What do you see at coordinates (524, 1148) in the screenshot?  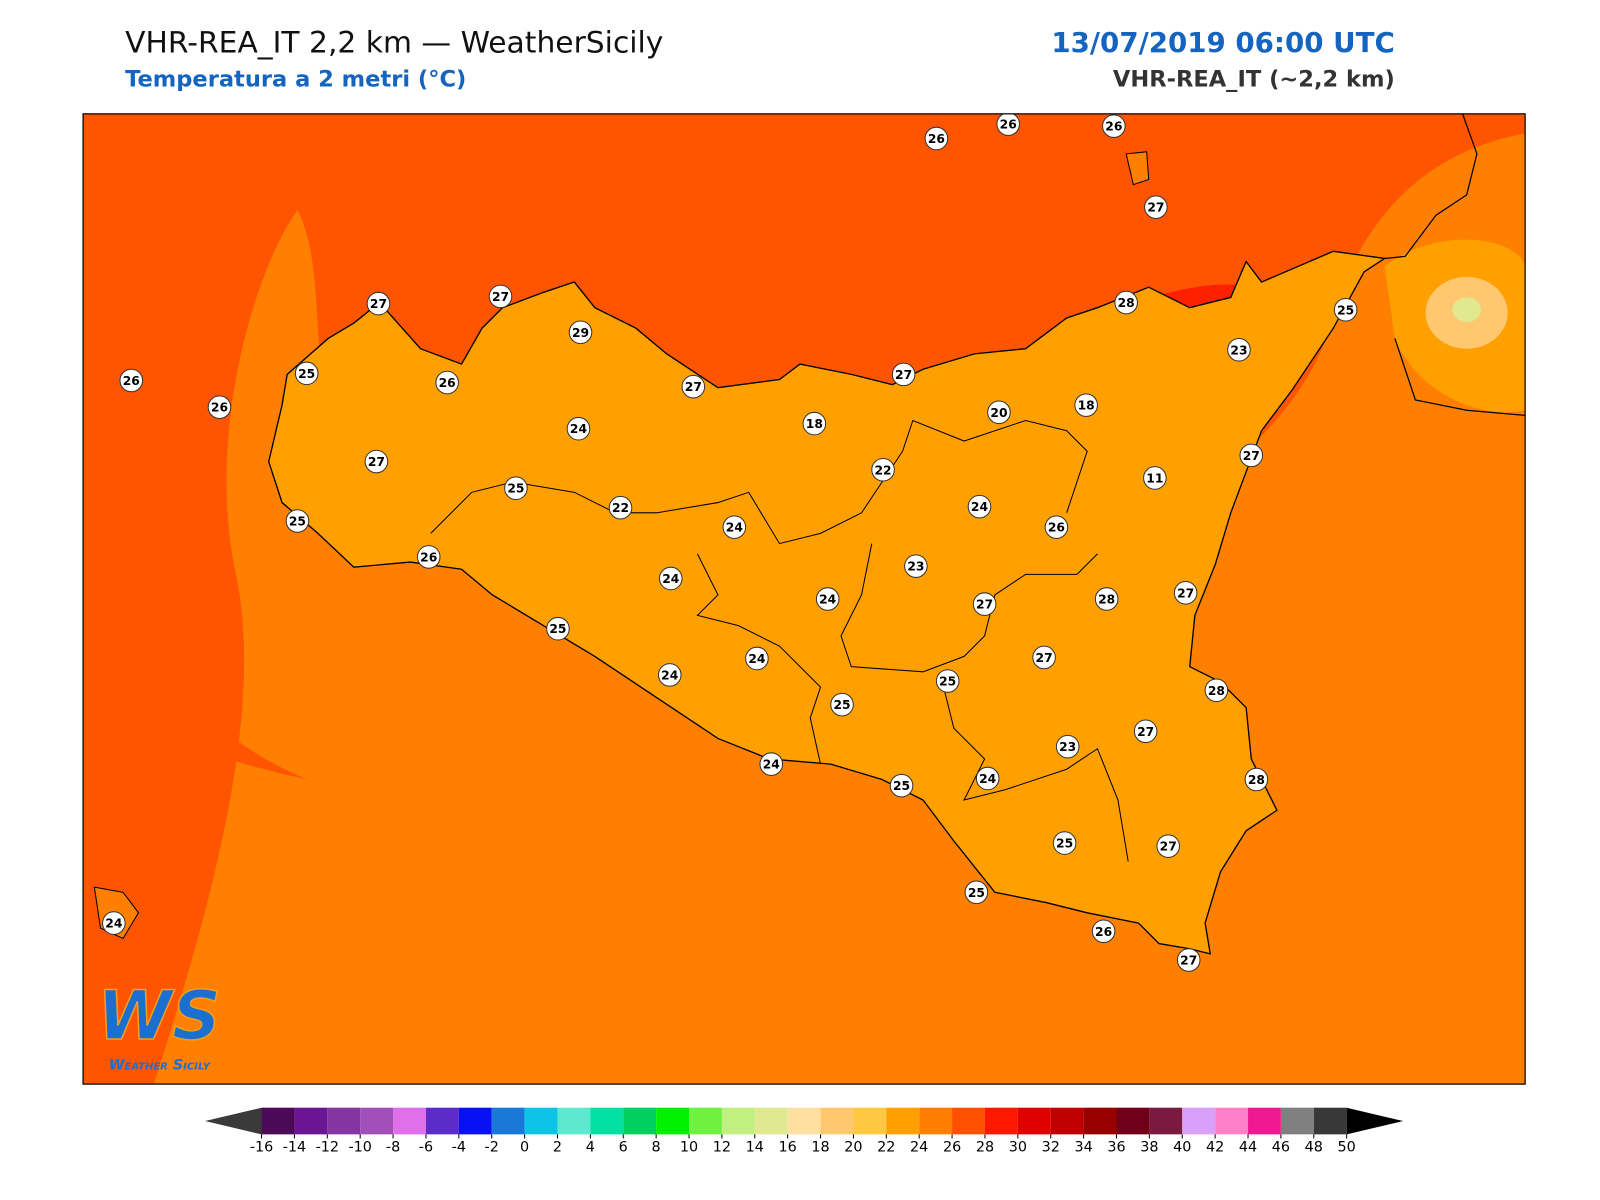 I see `colorbar-tick-label: 0` at bounding box center [524, 1148].